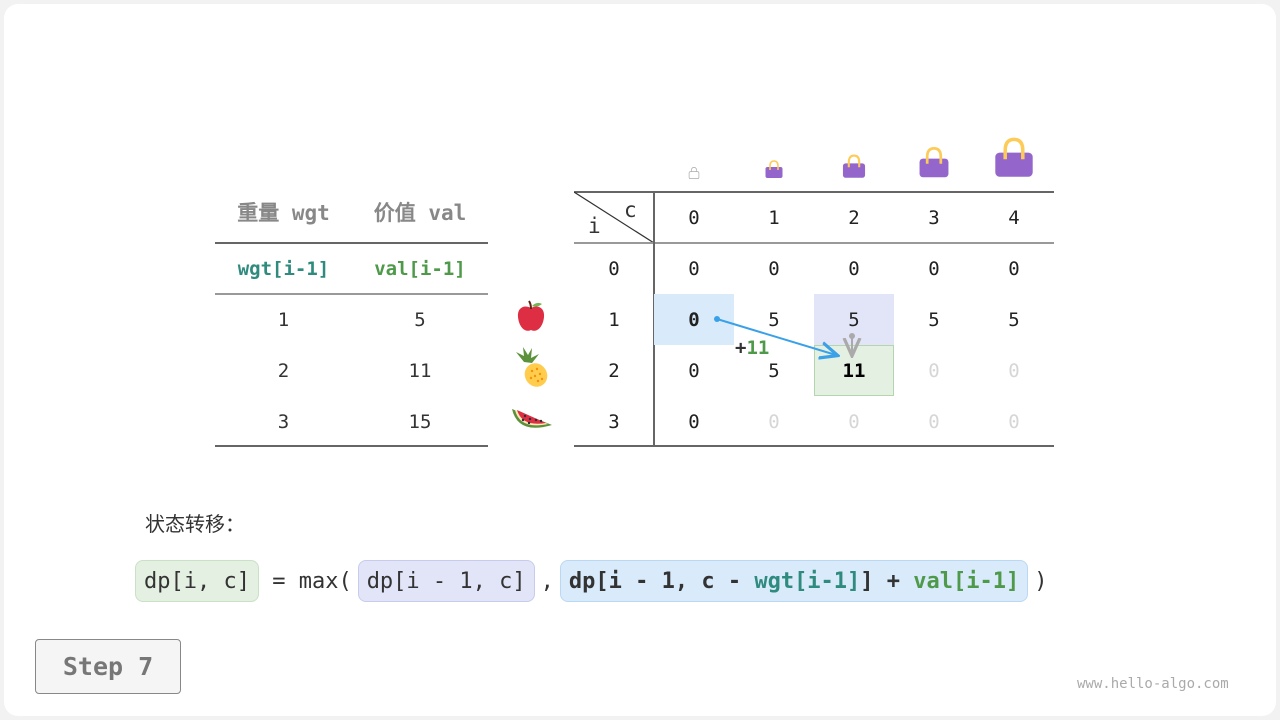 This screenshot has height=720, width=1280. I want to click on formula-option-take: dp[i - 1, c - wgt[i-1]] + val[i-1], so click(794, 581).